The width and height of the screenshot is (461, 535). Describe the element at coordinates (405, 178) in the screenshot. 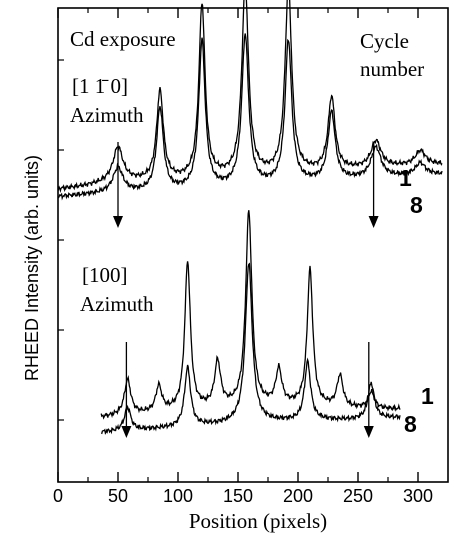

I see `top-cycle-1-label: 1` at that location.